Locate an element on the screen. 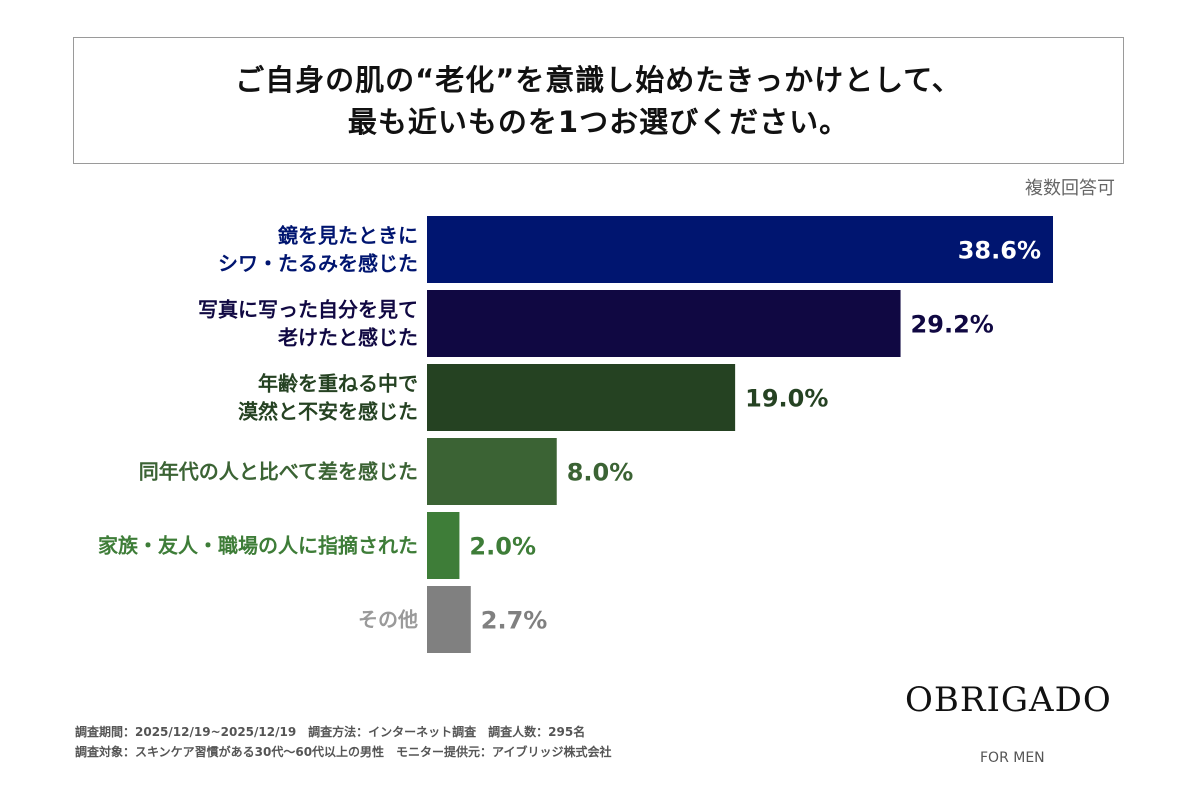  brand-logo: OBRIGADO is located at coordinates (1008, 700).